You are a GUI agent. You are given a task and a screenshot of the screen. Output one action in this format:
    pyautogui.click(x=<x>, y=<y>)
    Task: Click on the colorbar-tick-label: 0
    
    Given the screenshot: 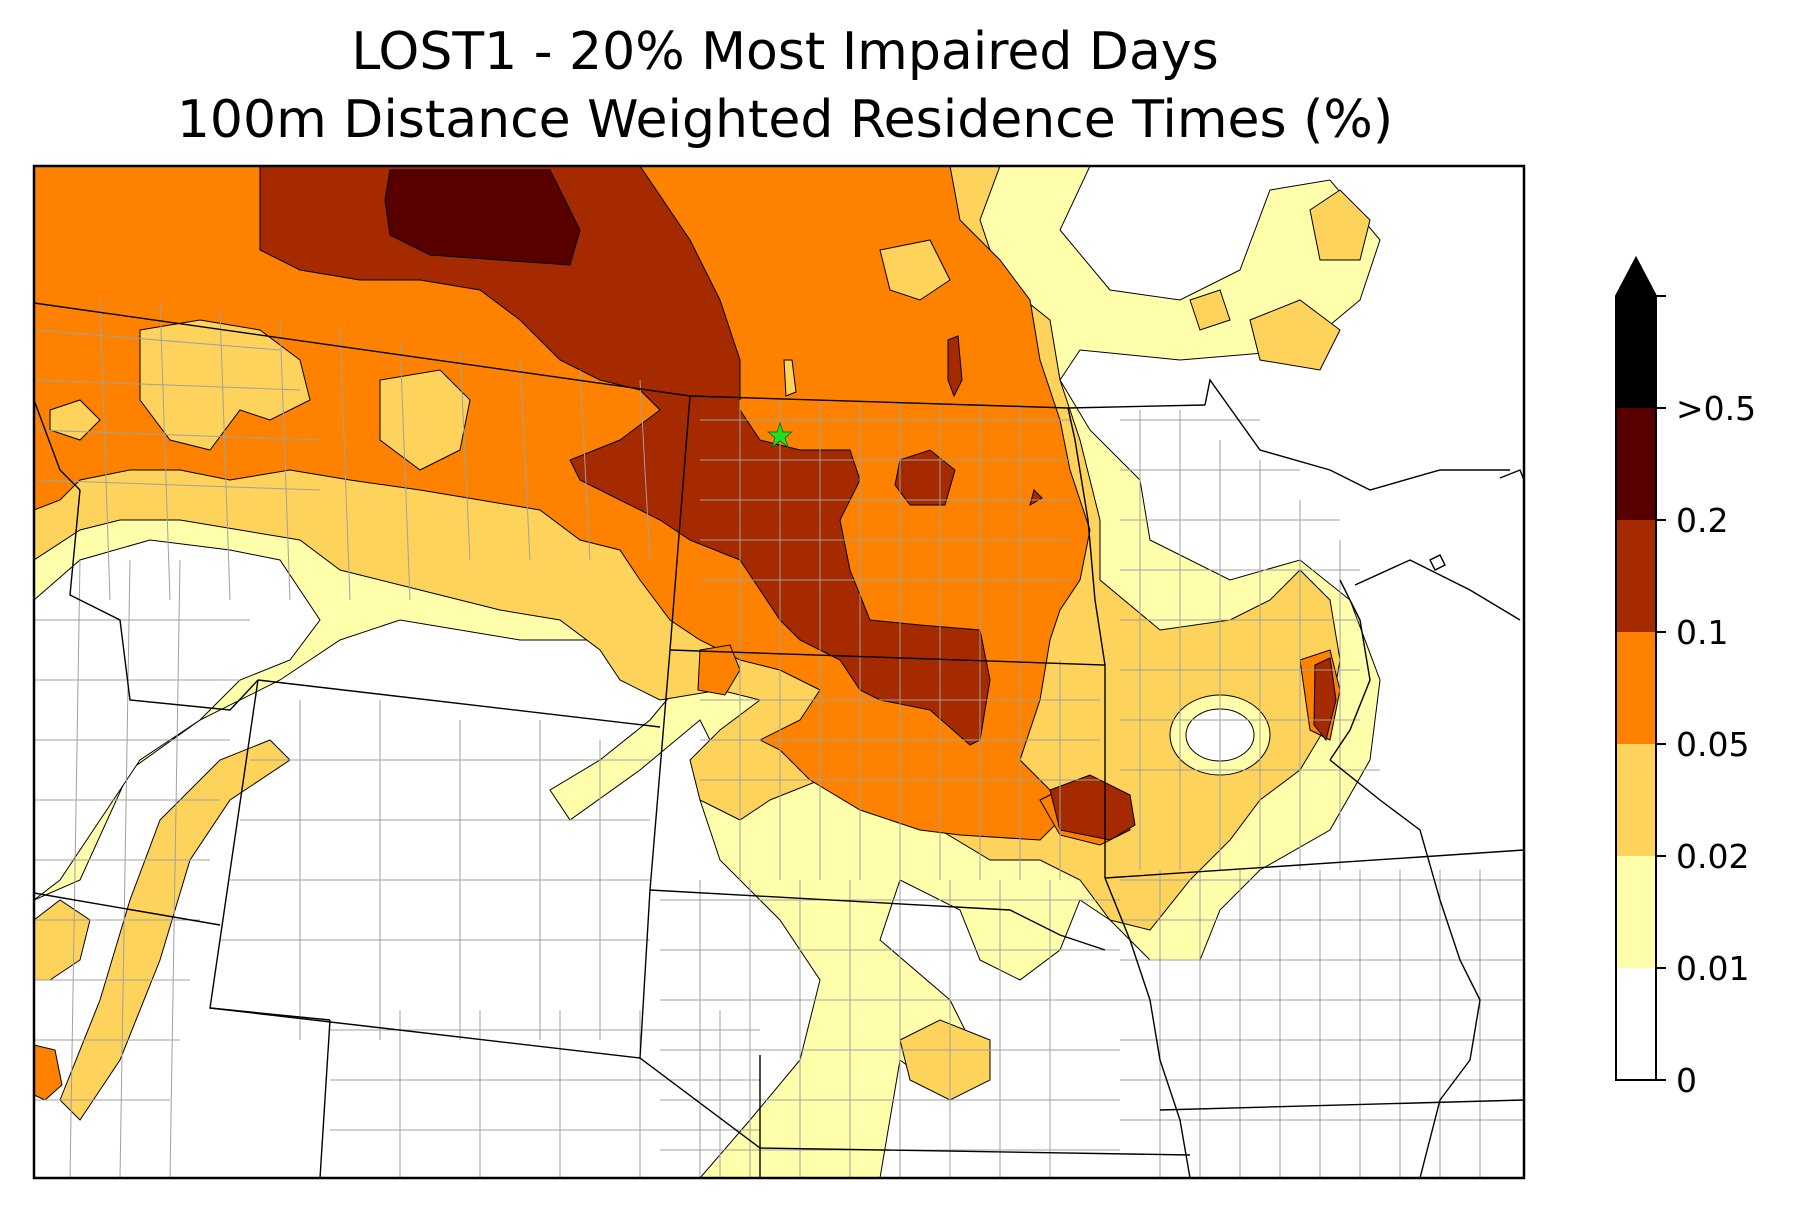 What is the action you would take?
    pyautogui.click(x=1686, y=1080)
    